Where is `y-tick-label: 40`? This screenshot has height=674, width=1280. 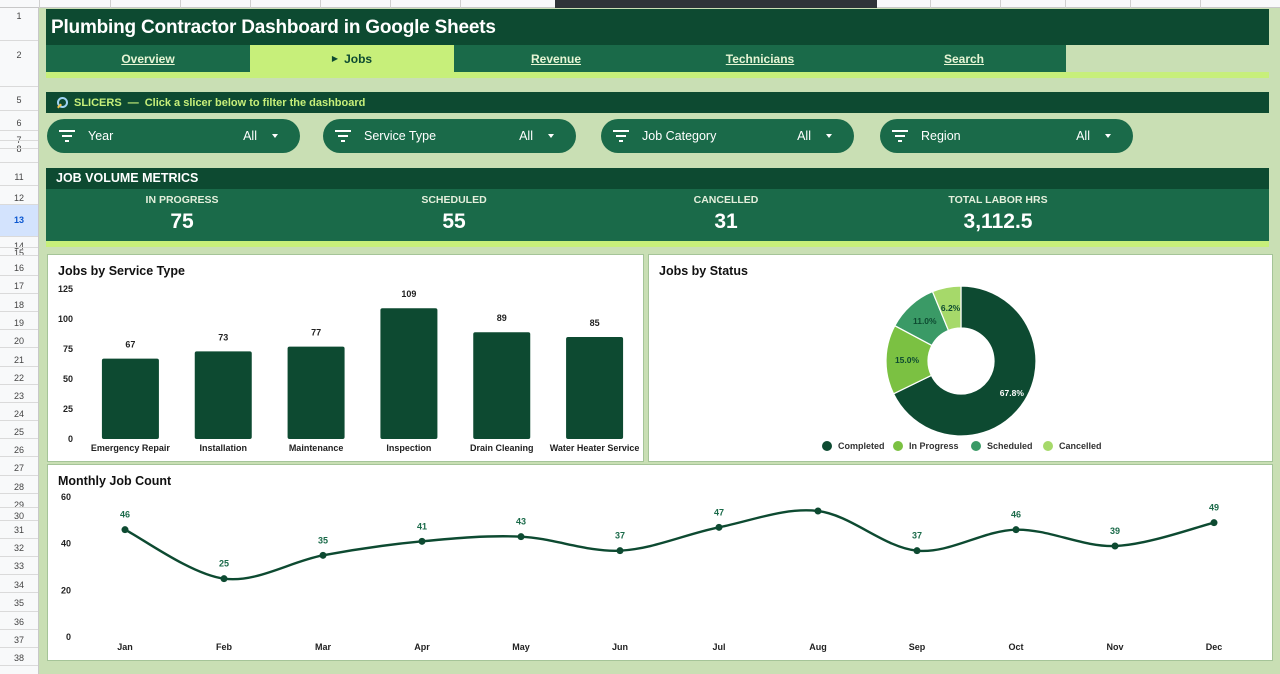
y-tick-label: 40 is located at coordinates (66, 544).